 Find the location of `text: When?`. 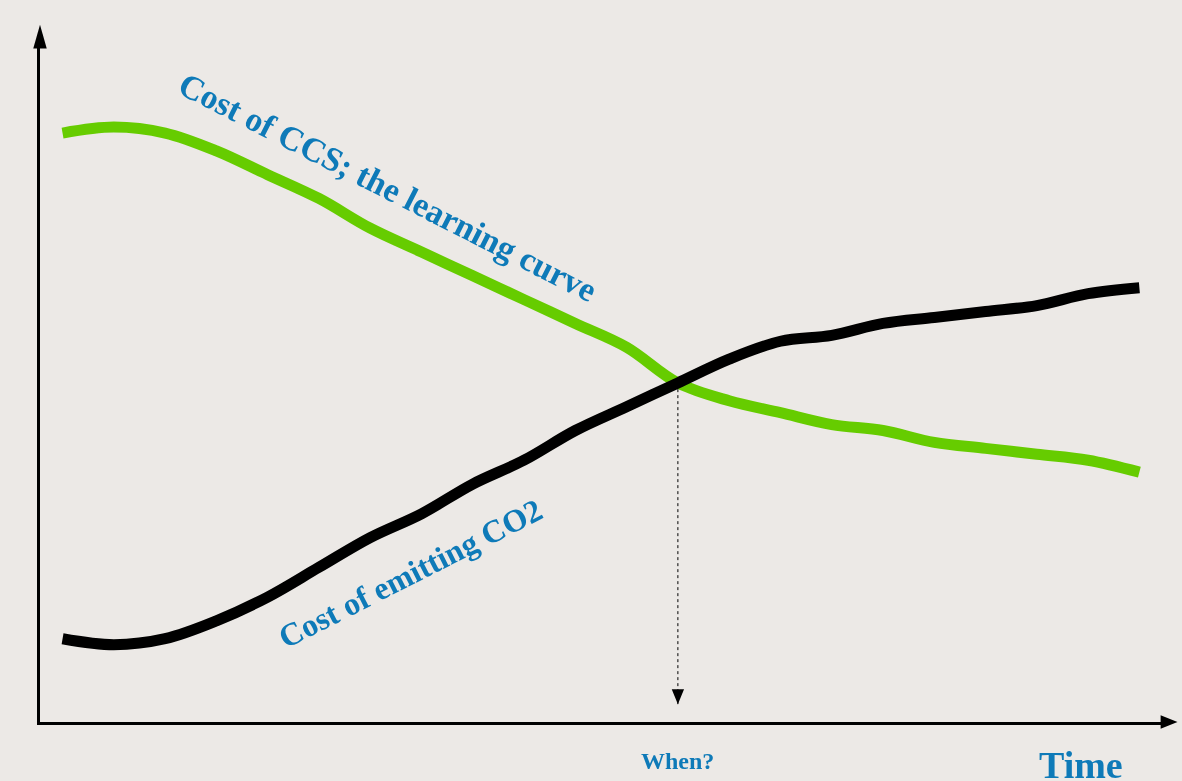

text: When? is located at coordinates (678, 761).